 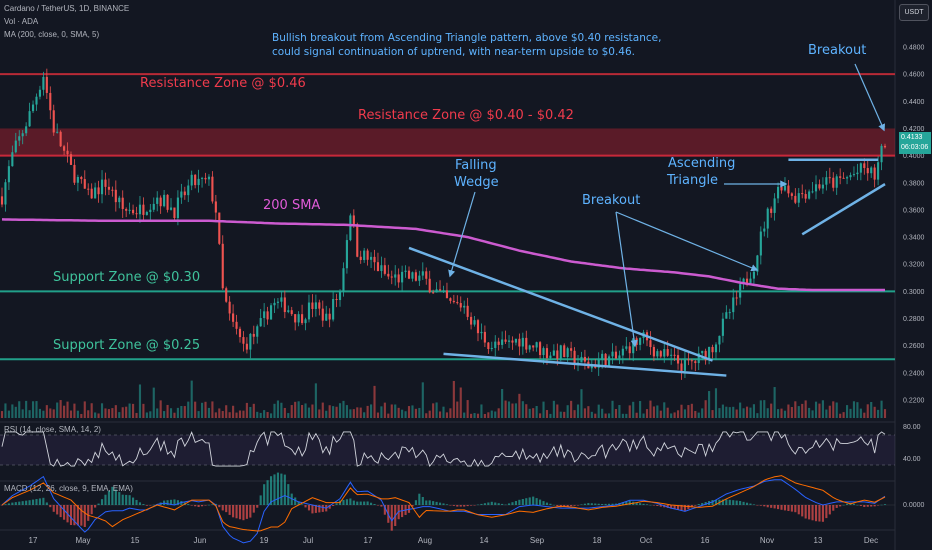 I want to click on price-tick-label: 0.3600, so click(x=914, y=210).